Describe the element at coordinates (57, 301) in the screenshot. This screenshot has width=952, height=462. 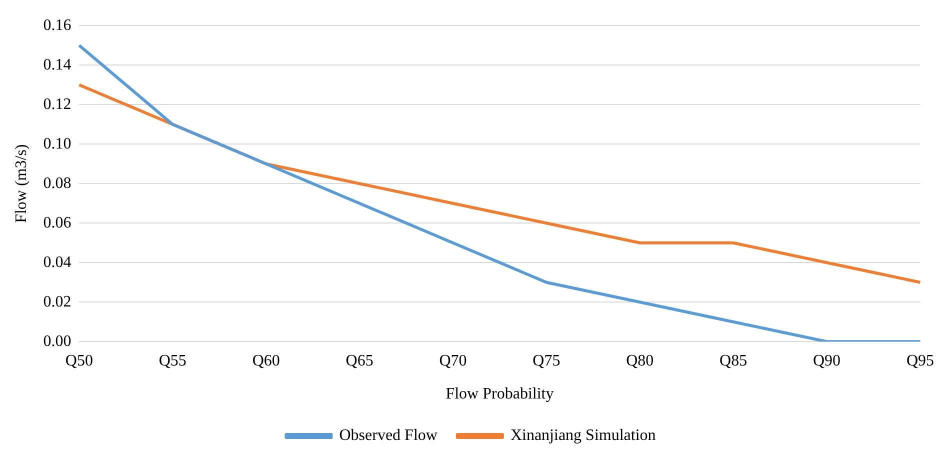
I see `y-tick-label: 0.02` at that location.